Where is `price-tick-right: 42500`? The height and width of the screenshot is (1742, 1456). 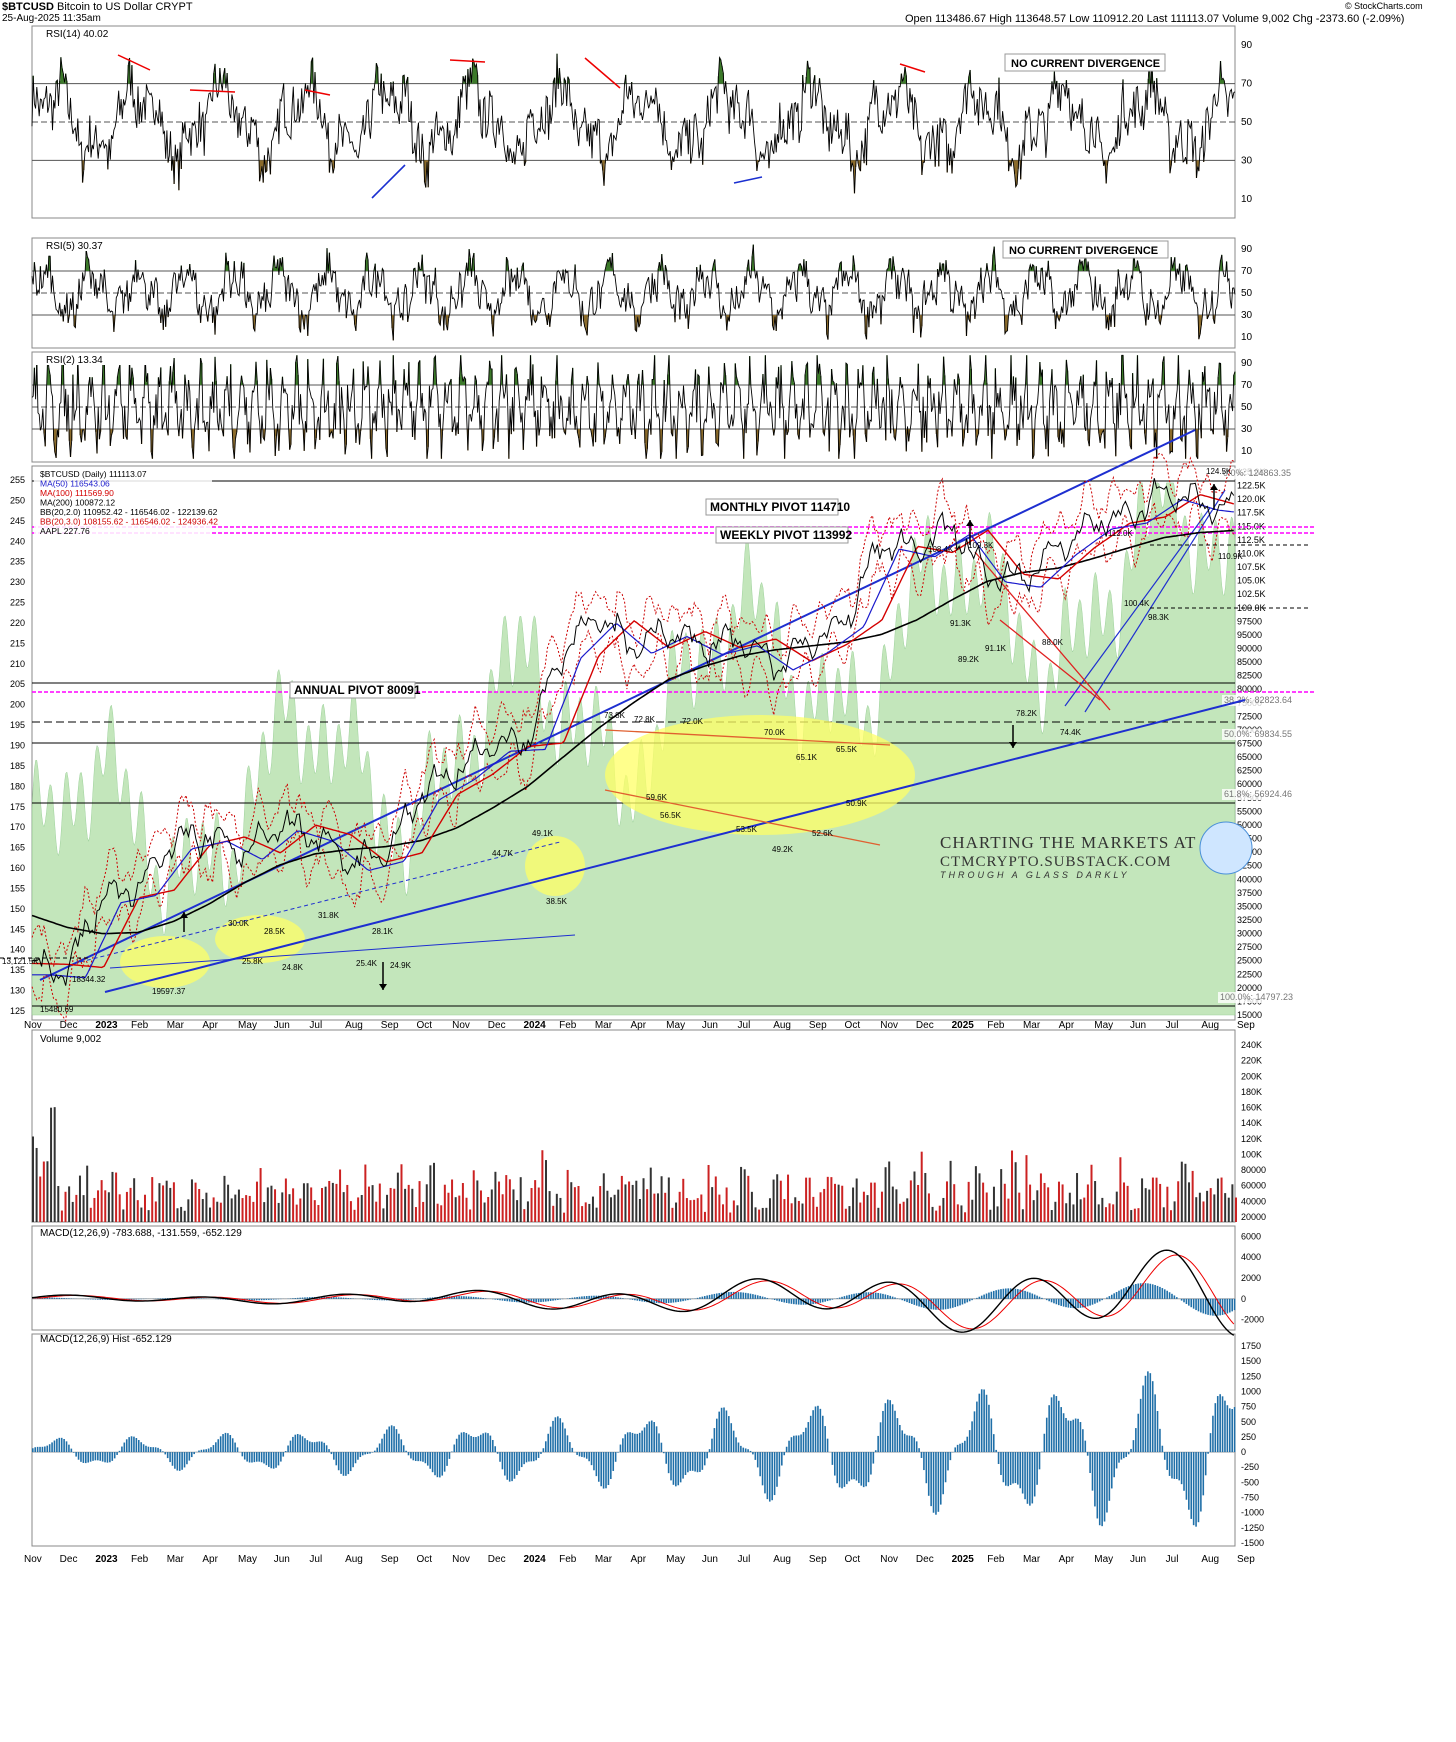
price-tick-right: 42500 is located at coordinates (1249, 866).